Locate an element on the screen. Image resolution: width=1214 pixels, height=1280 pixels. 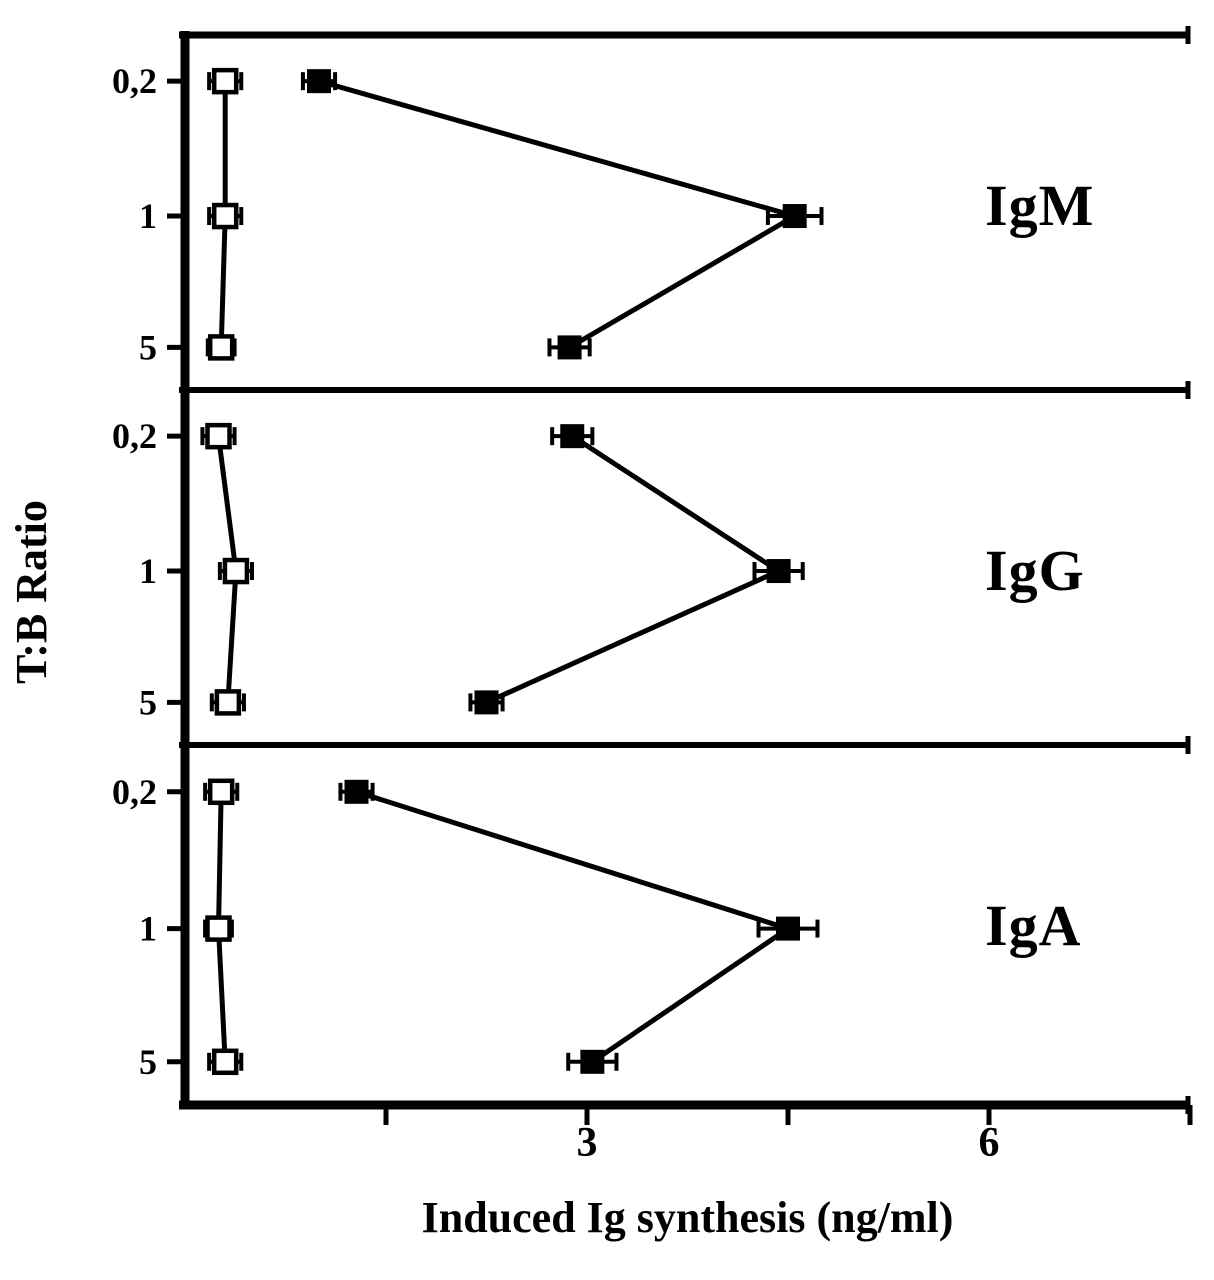
y-axis-title: T:B Ratio is located at coordinates (31, 592).